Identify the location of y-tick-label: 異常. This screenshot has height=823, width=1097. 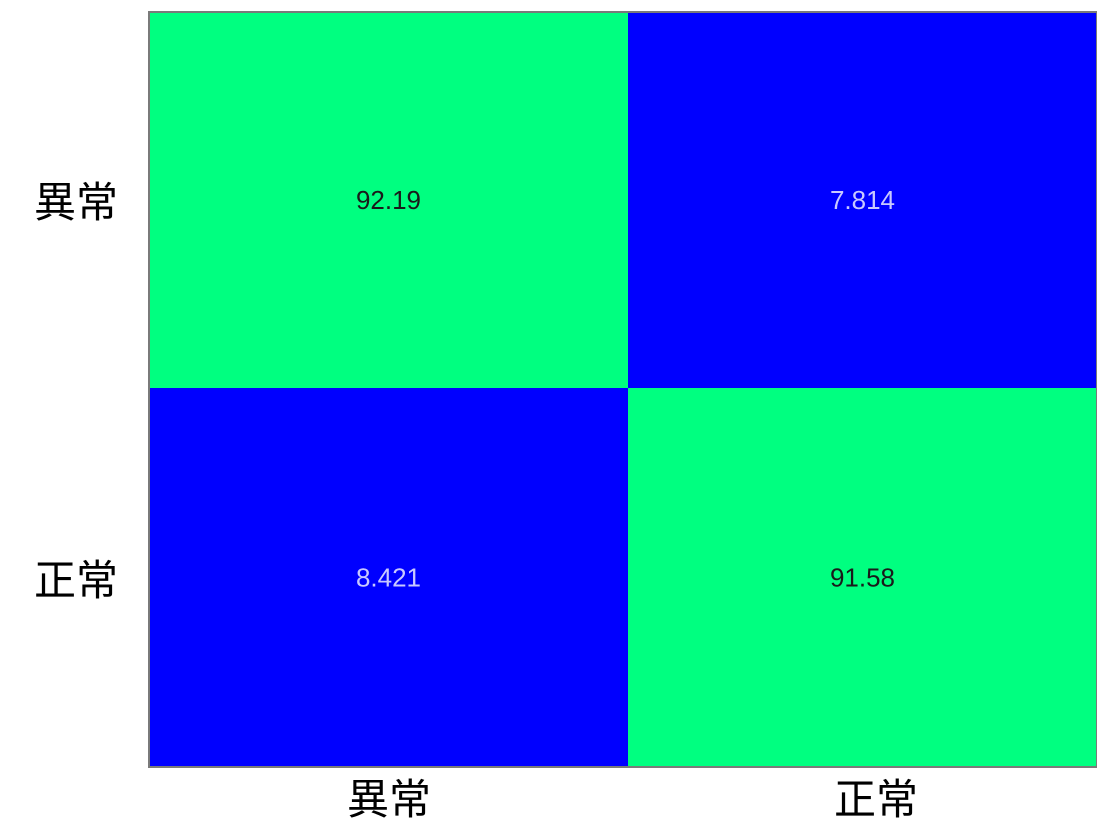
(76, 202).